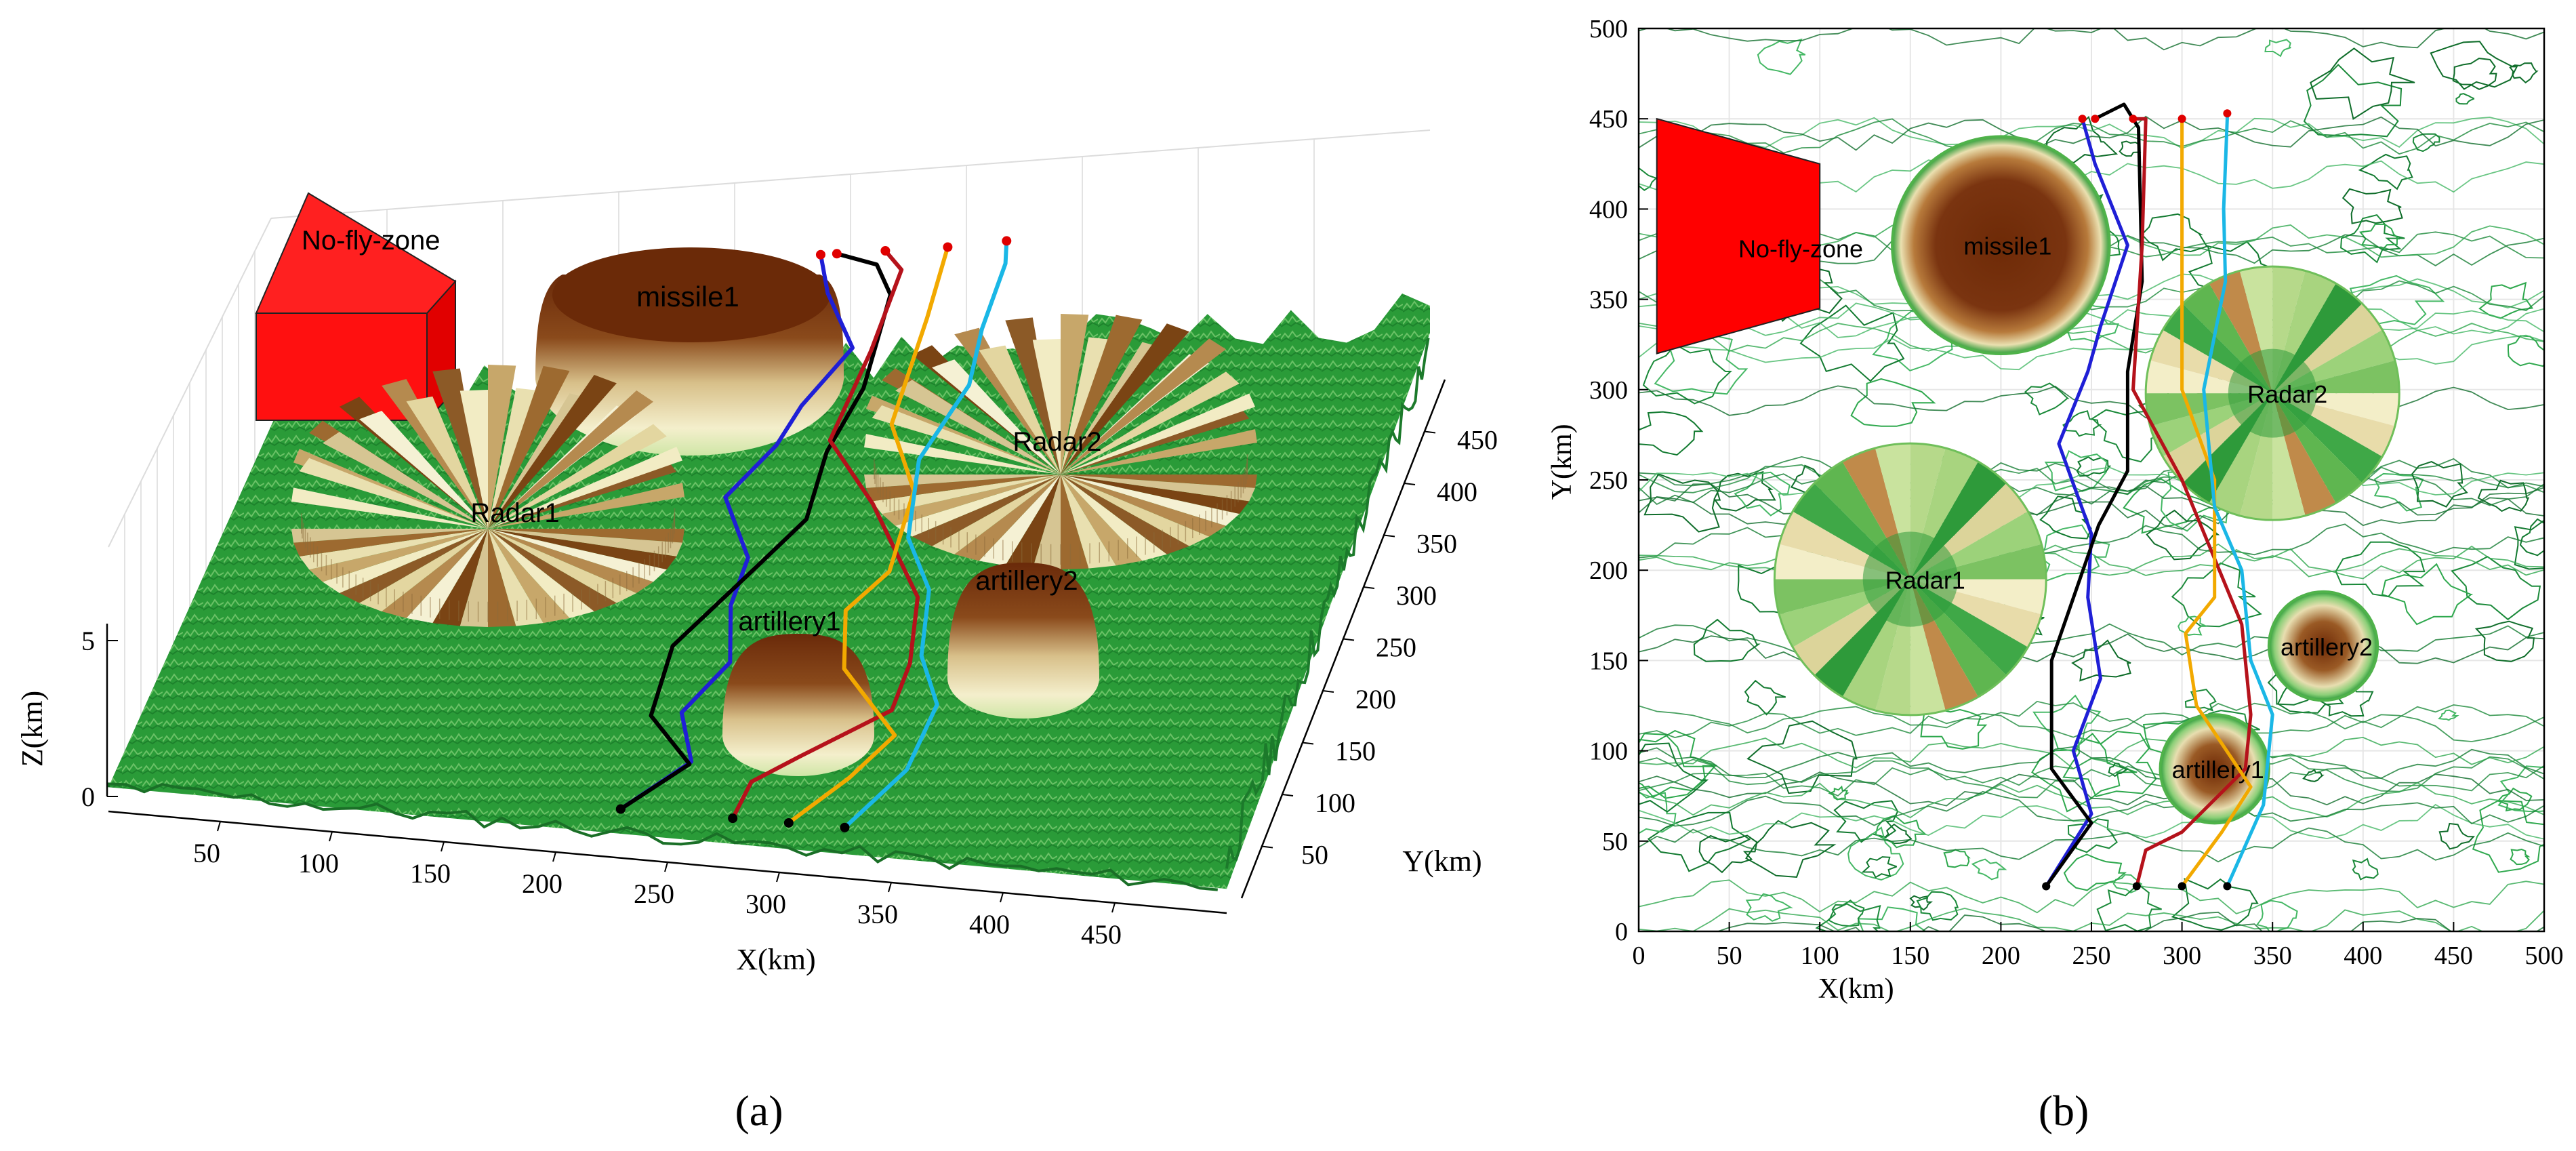 The image size is (2576, 1151). I want to click on y-tick-label: 250, so click(1609, 480).